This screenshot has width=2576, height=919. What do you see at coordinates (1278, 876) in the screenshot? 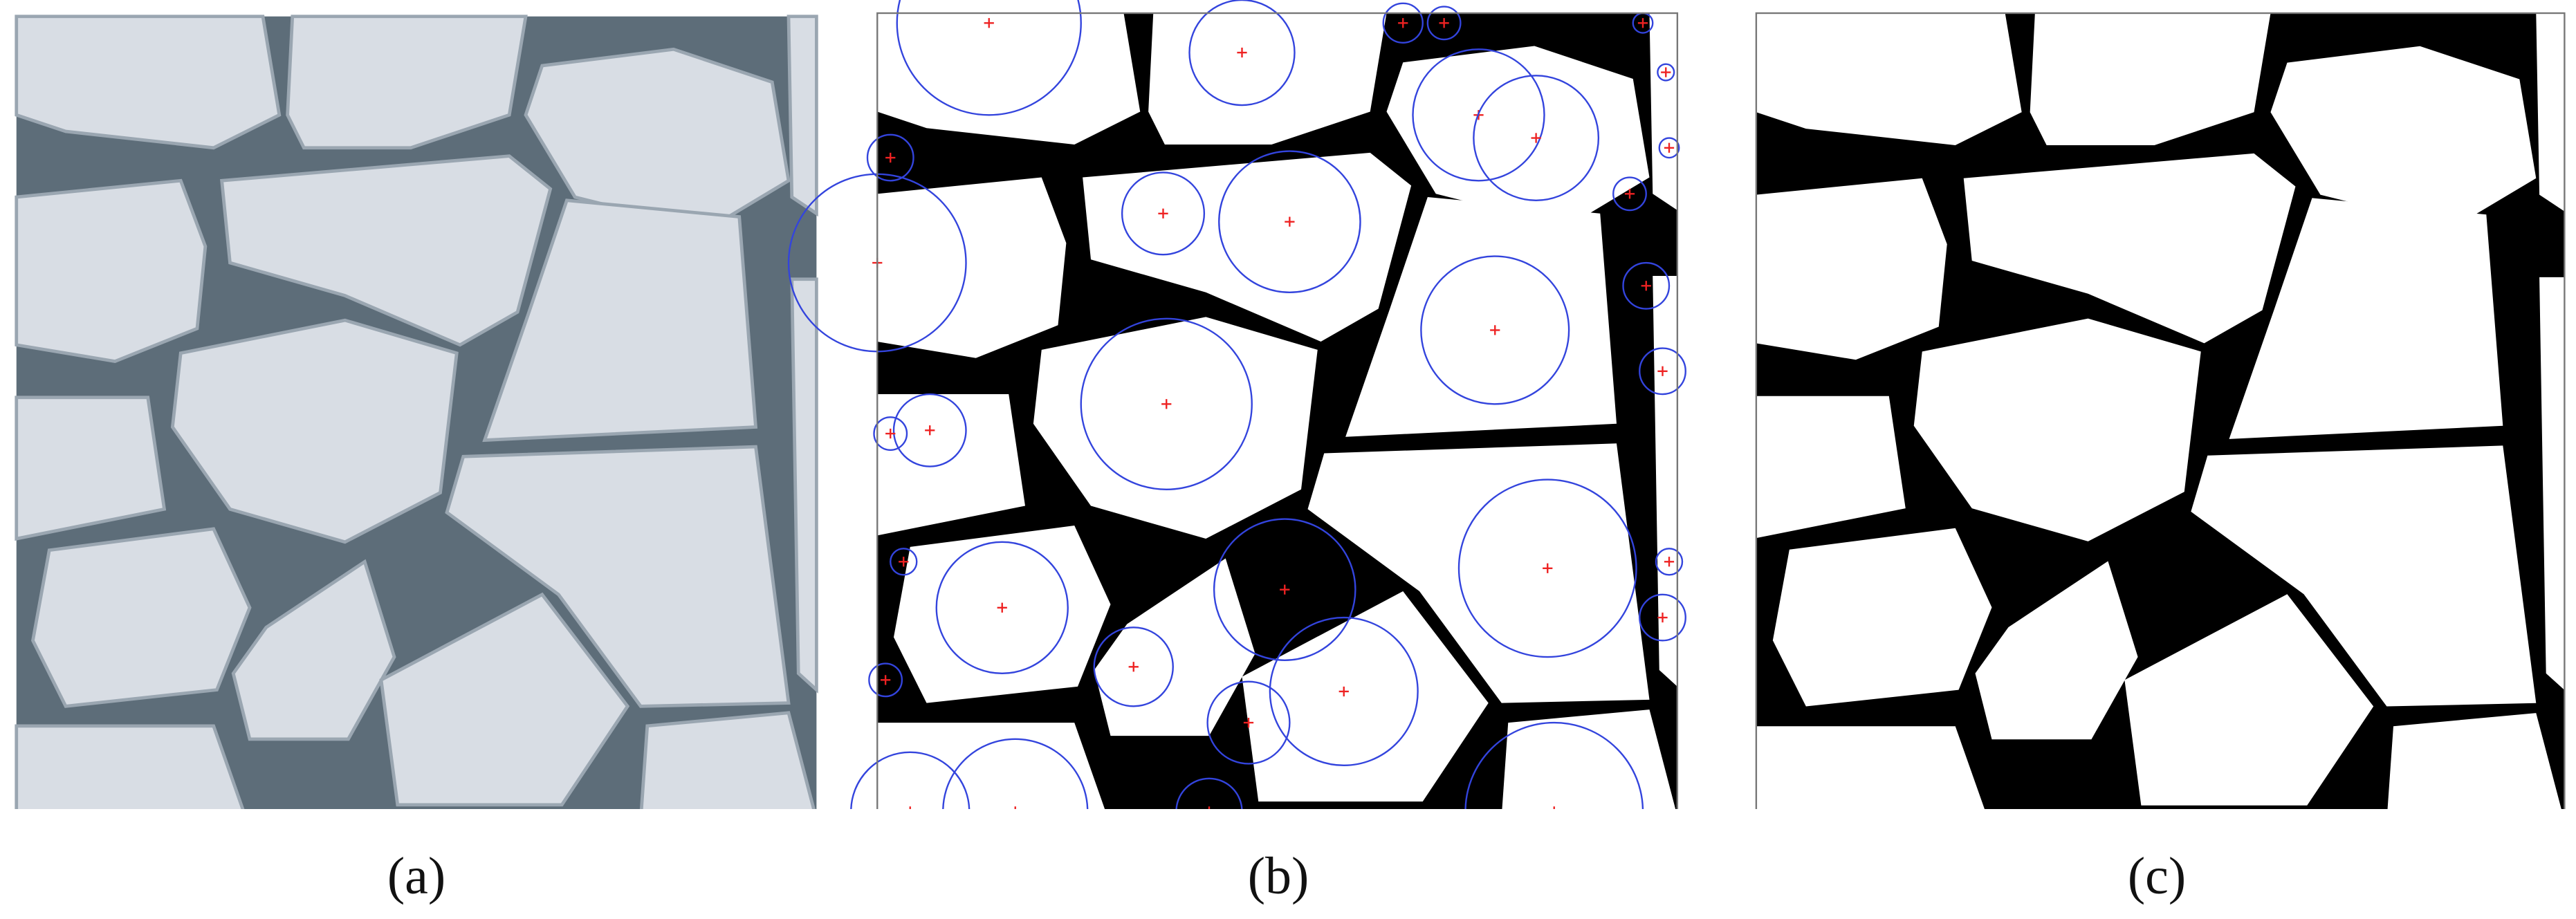
I see `panel-caption: (b)` at bounding box center [1278, 876].